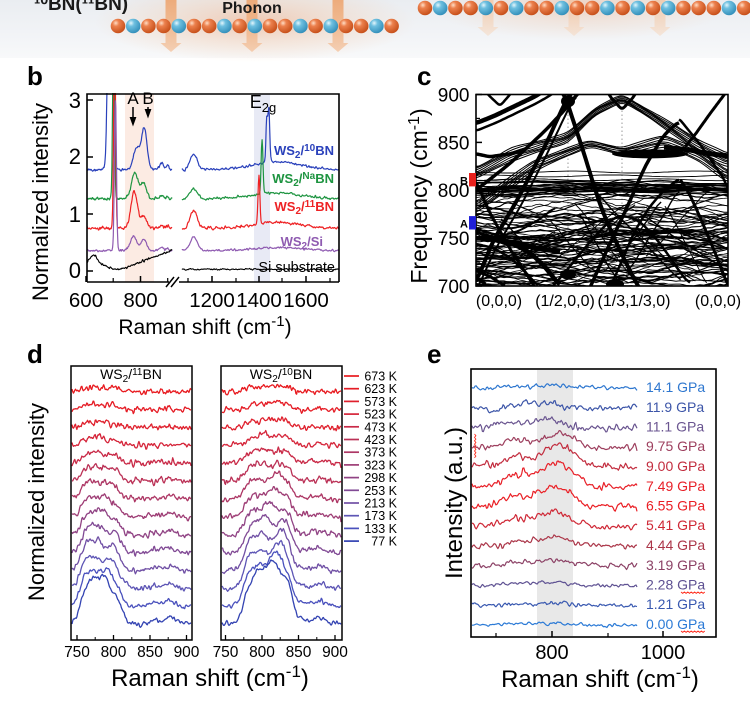  What do you see at coordinates (675, 486) in the screenshot?
I see `svg-text: 7.49 GPa` at bounding box center [675, 486].